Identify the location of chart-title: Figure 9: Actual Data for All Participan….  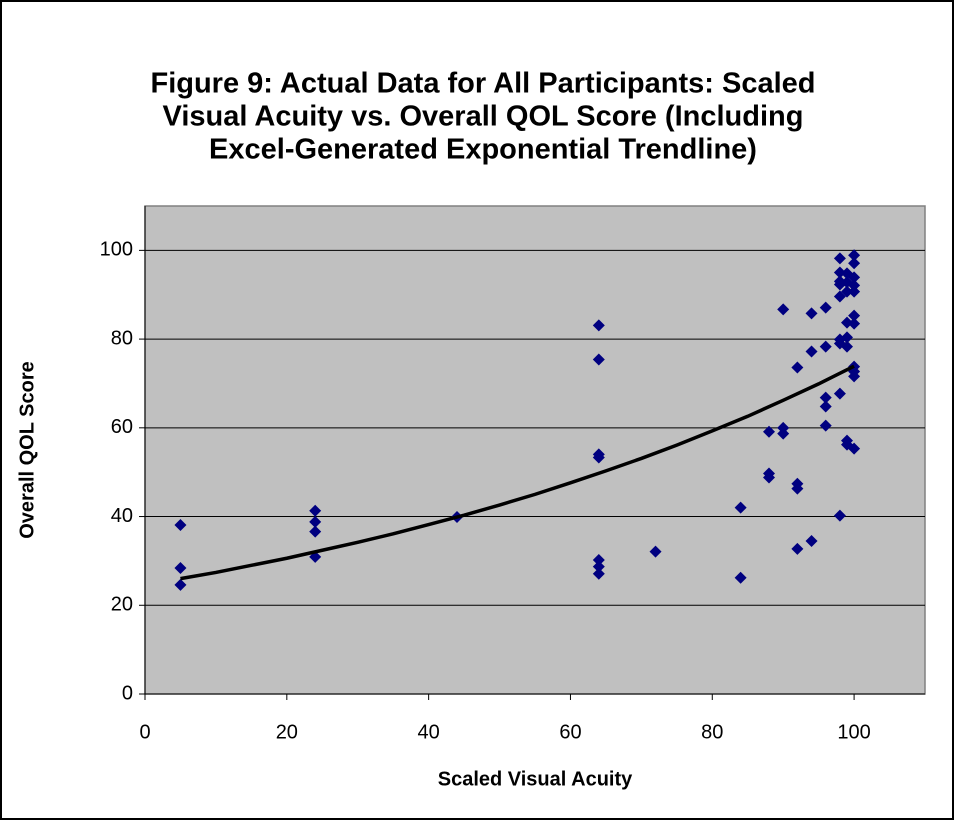
(482, 84).